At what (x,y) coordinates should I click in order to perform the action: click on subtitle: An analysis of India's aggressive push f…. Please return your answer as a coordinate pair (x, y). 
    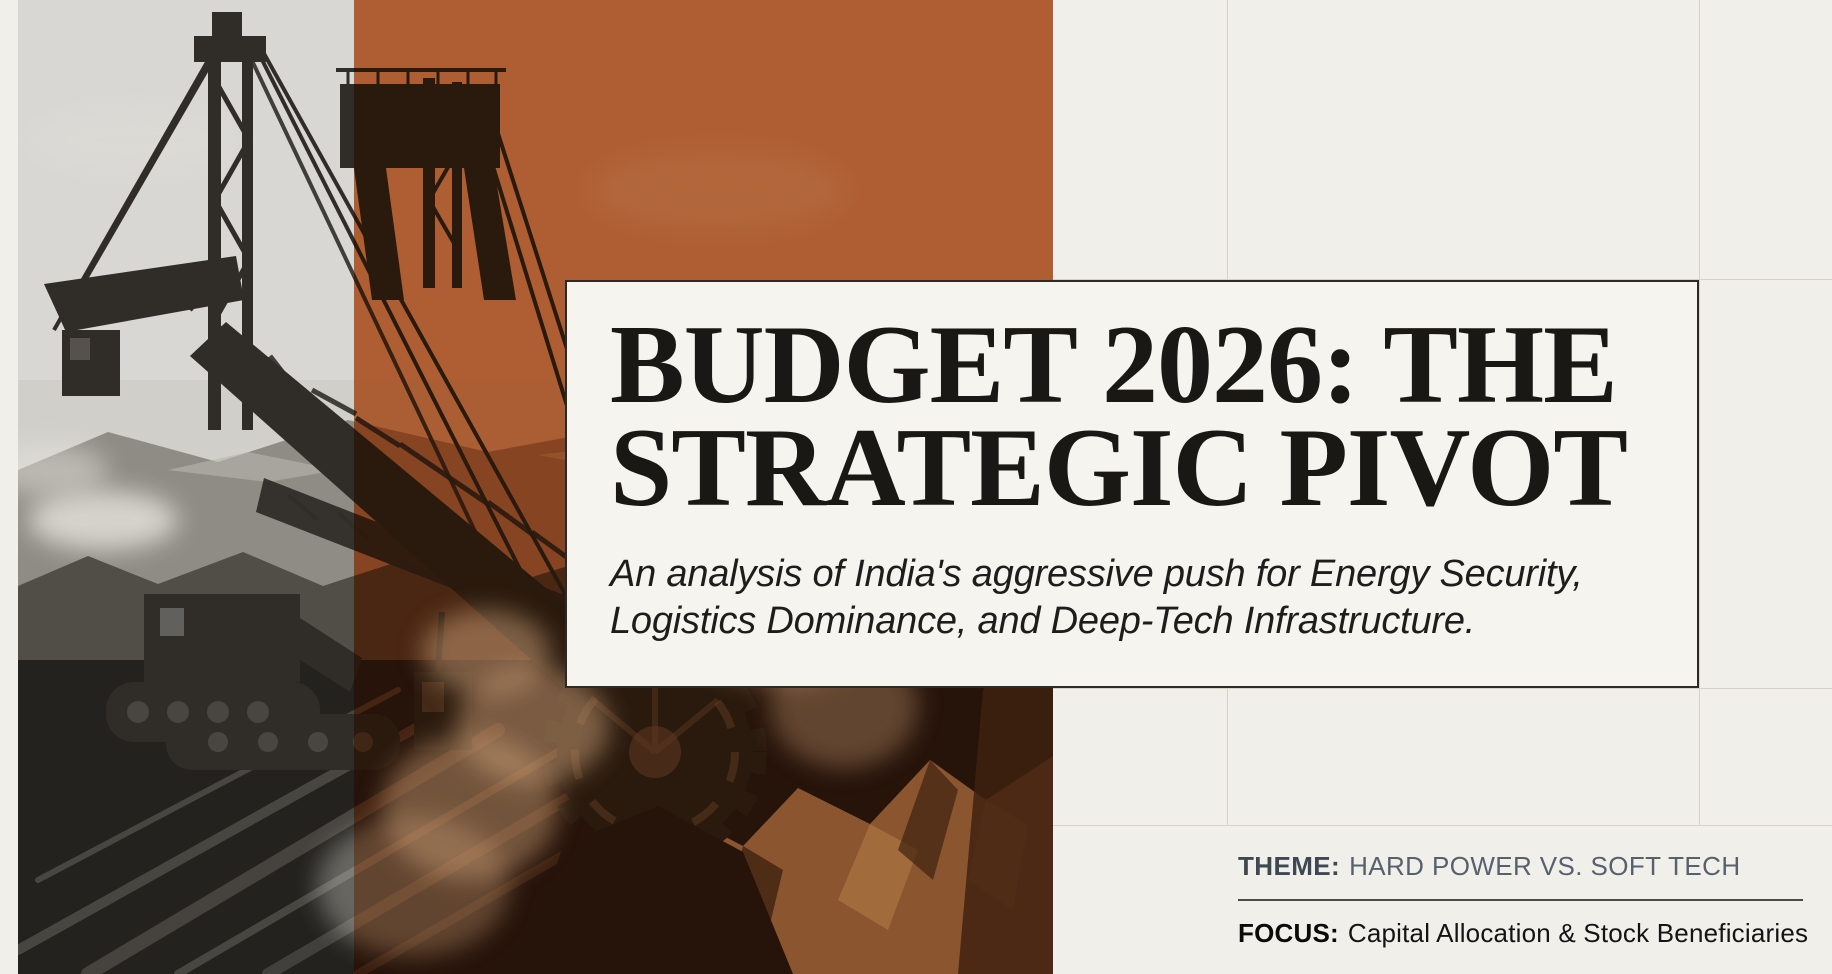
    Looking at the image, I should click on (1138, 598).